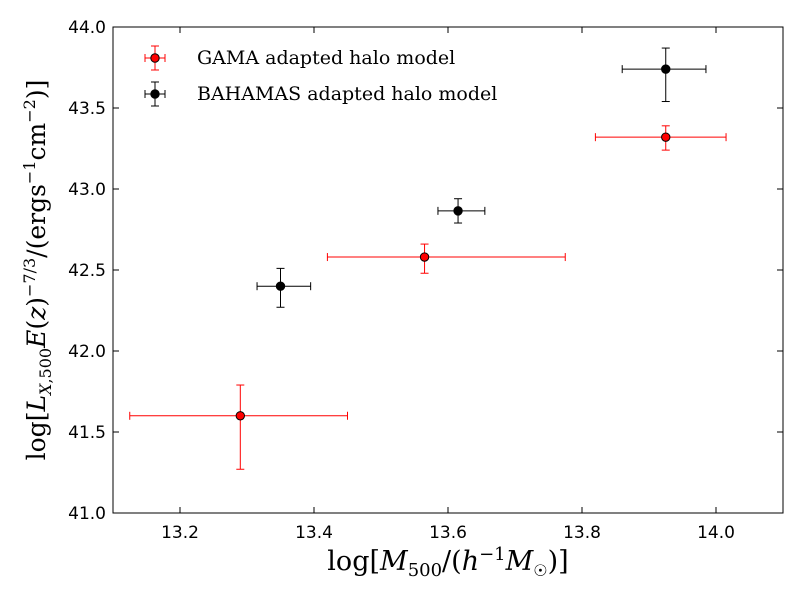 Image resolution: width=800 pixels, height=600 pixels. What do you see at coordinates (87, 433) in the screenshot?
I see `y-tick-label: 41.5` at bounding box center [87, 433].